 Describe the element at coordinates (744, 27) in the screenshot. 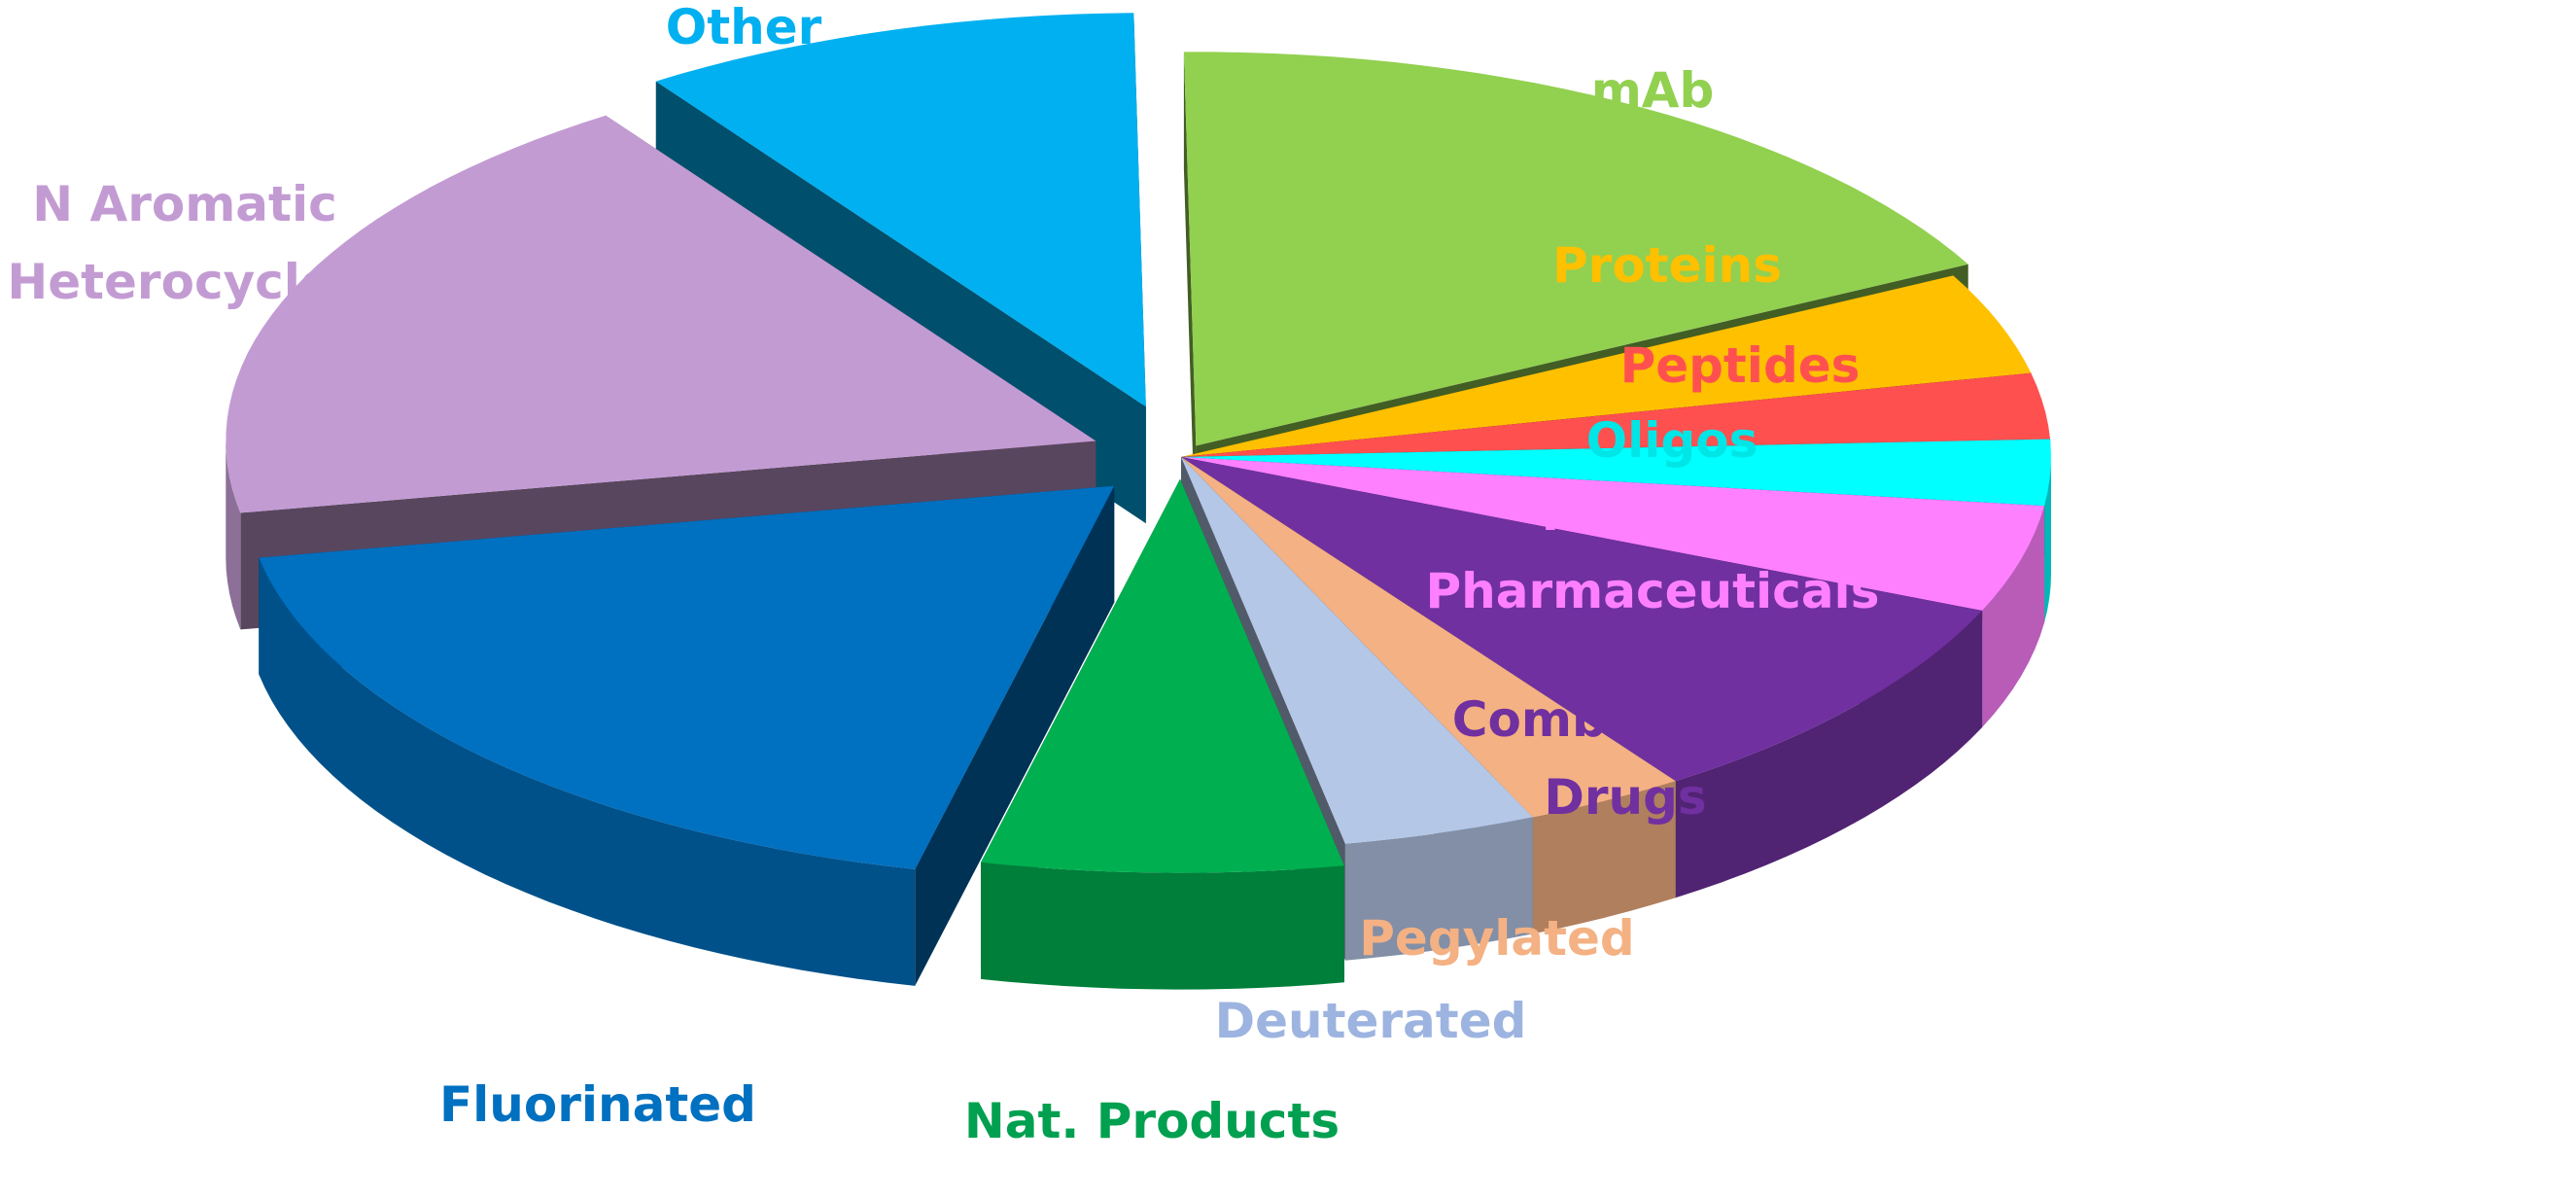

I see `slice-label-other: Other` at that location.